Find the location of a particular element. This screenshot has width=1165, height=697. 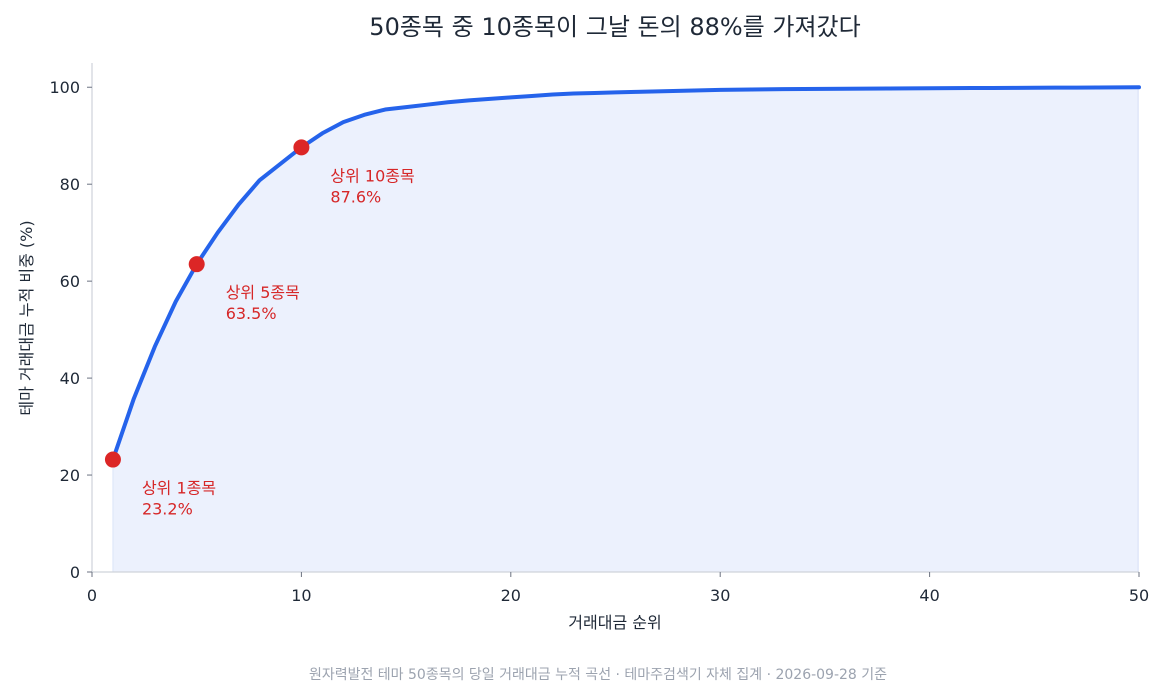

annotation-label: 상위 1종목 is located at coordinates (179, 488).